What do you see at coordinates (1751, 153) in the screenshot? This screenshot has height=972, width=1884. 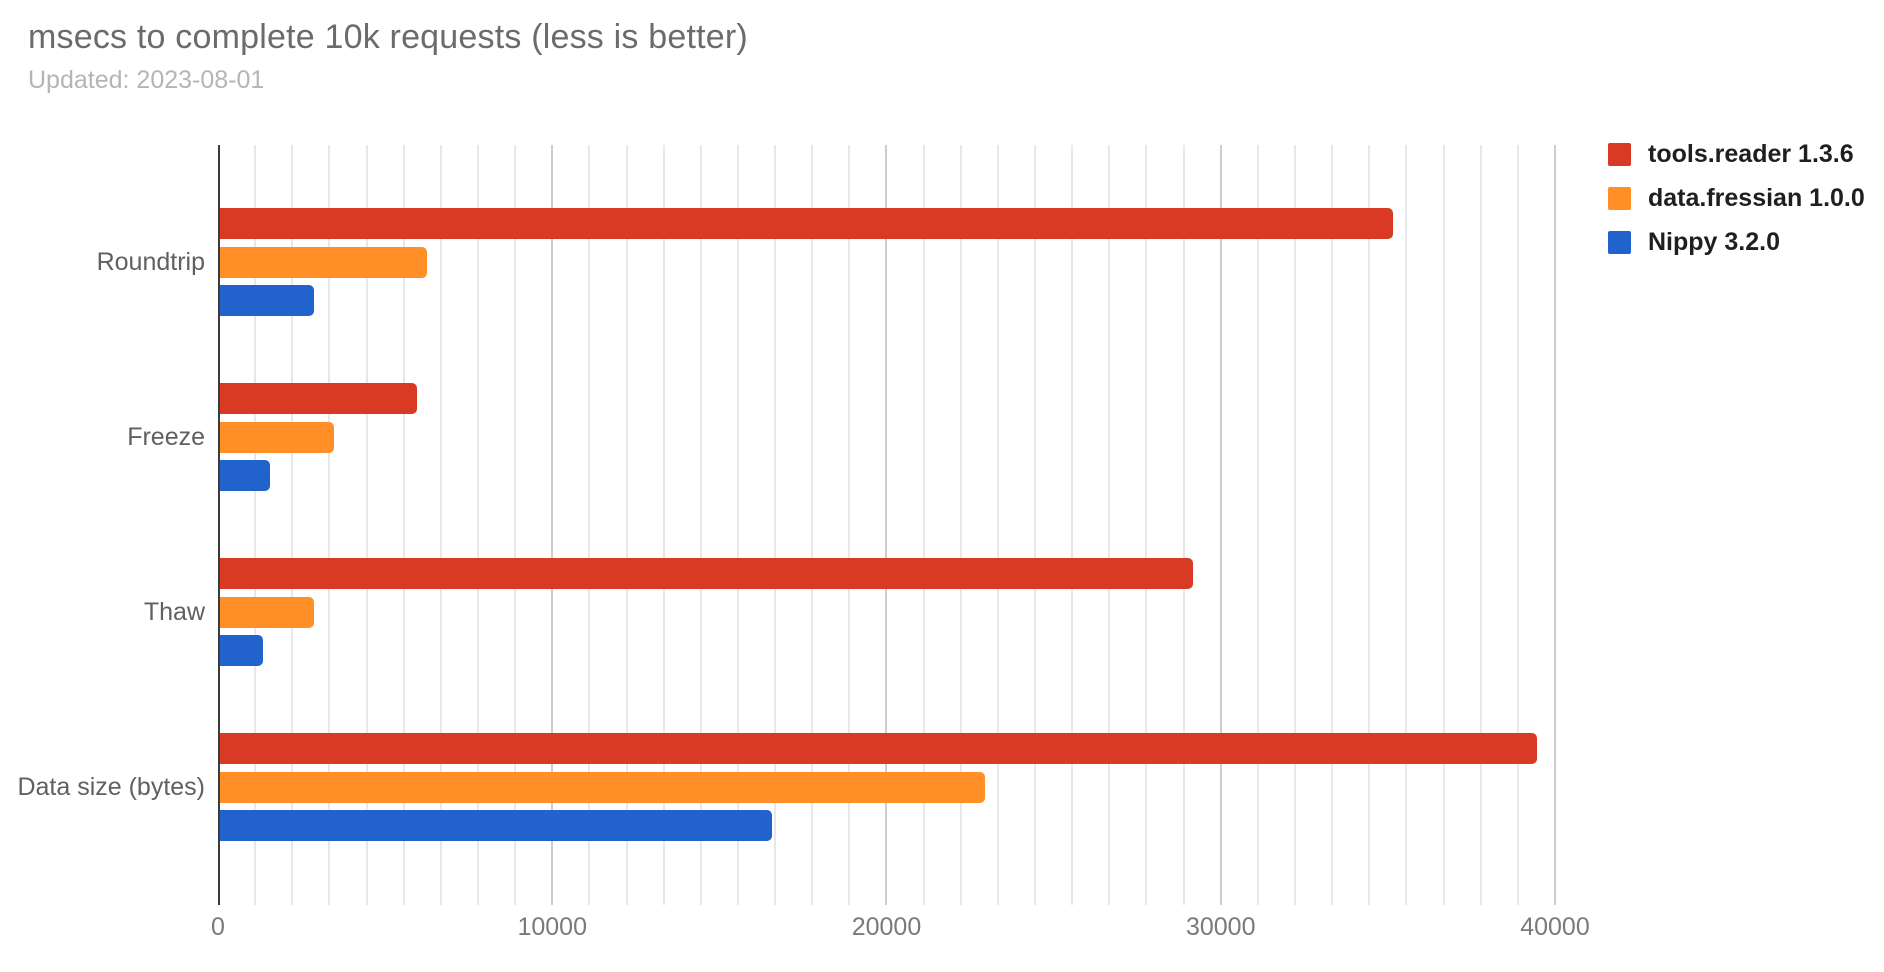 I see `legend-label: tools.reader 1.3.6` at bounding box center [1751, 153].